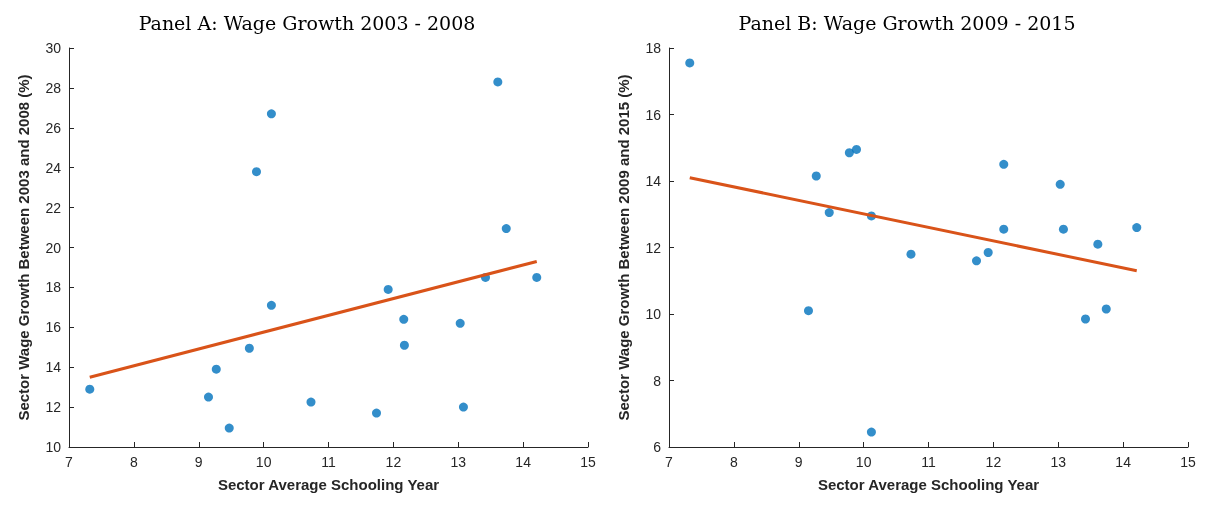 This screenshot has width=1215, height=510. What do you see at coordinates (657, 380) in the screenshot?
I see `y-tick-label: 8` at bounding box center [657, 380].